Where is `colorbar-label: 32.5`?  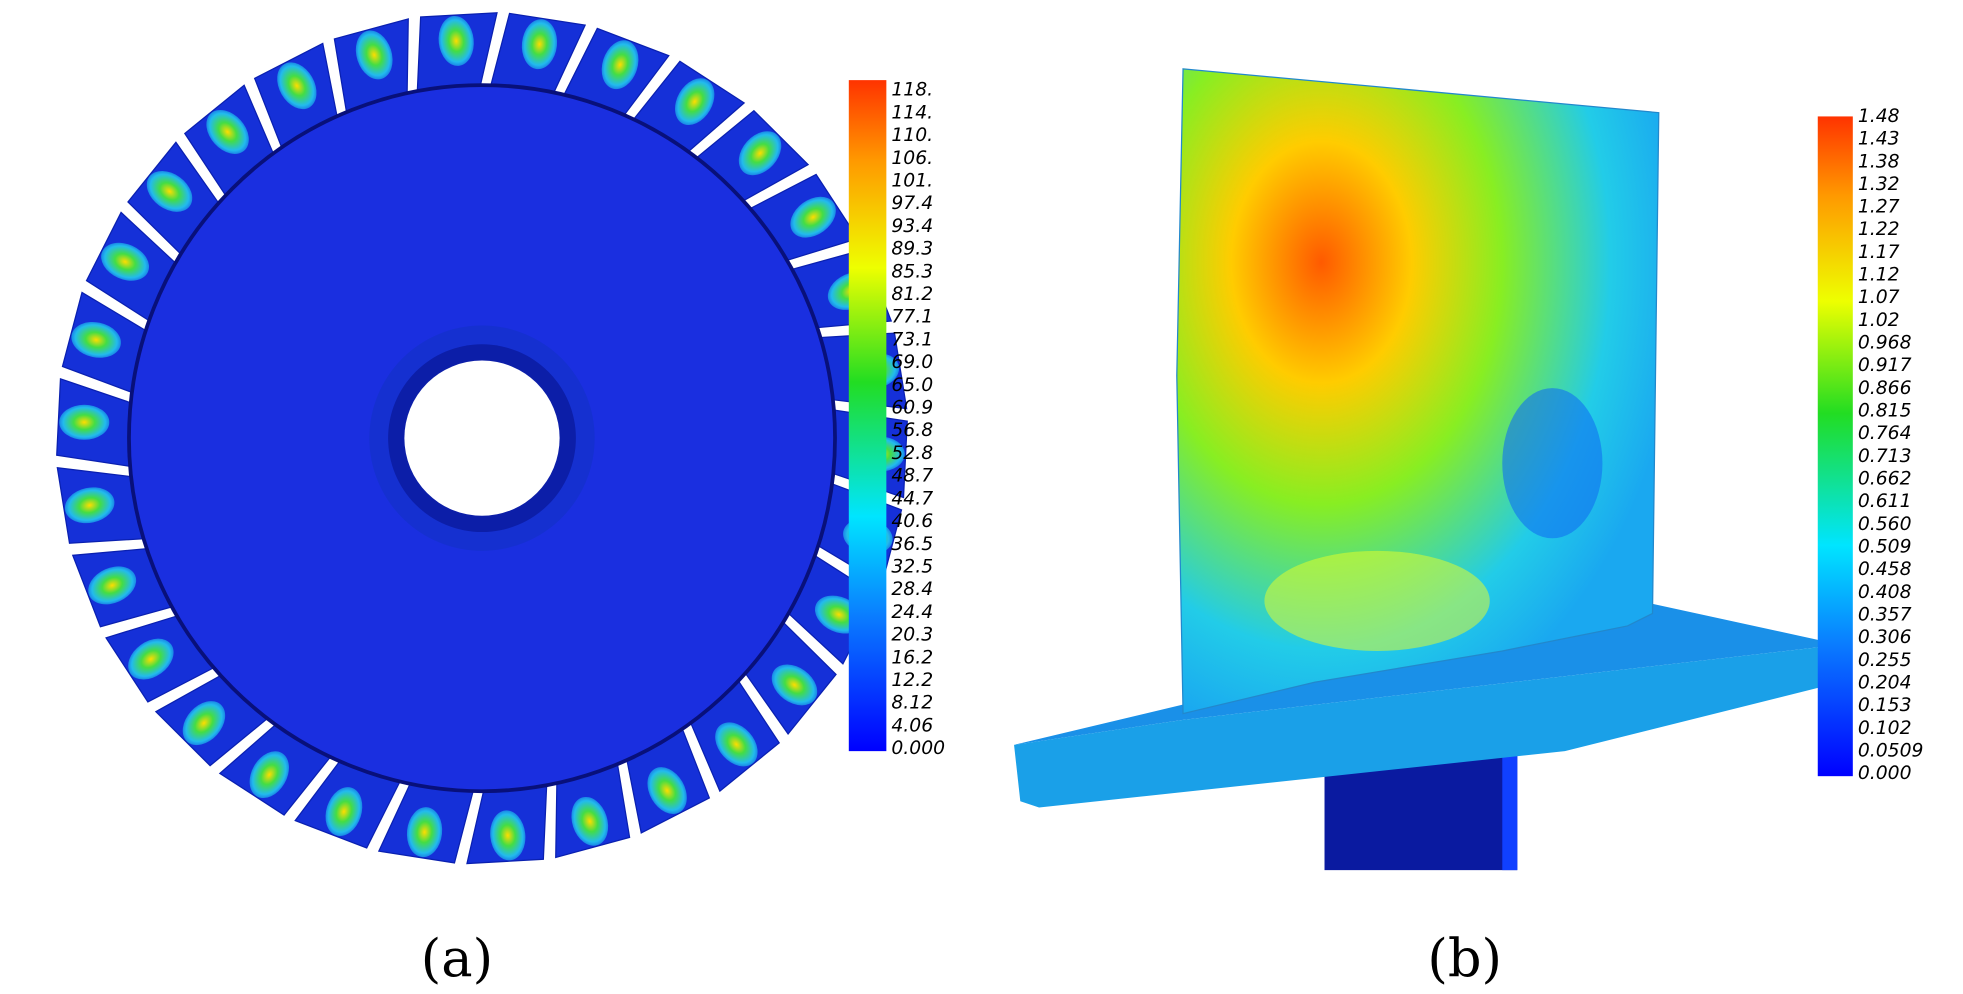
colorbar-label: 32.5 is located at coordinates (912, 566).